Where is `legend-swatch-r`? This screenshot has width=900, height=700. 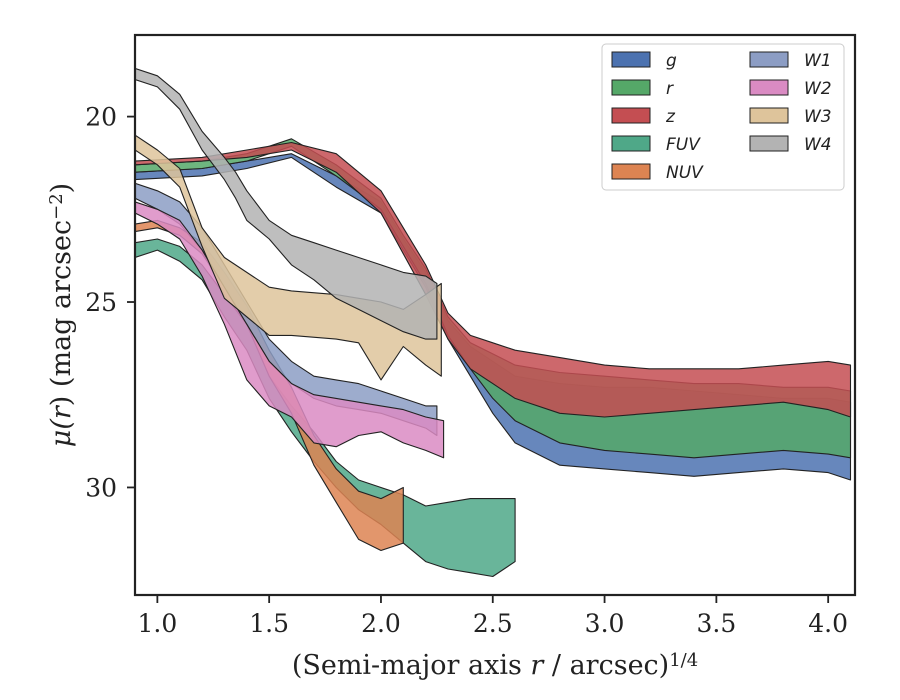
legend-swatch-r is located at coordinates (631, 87).